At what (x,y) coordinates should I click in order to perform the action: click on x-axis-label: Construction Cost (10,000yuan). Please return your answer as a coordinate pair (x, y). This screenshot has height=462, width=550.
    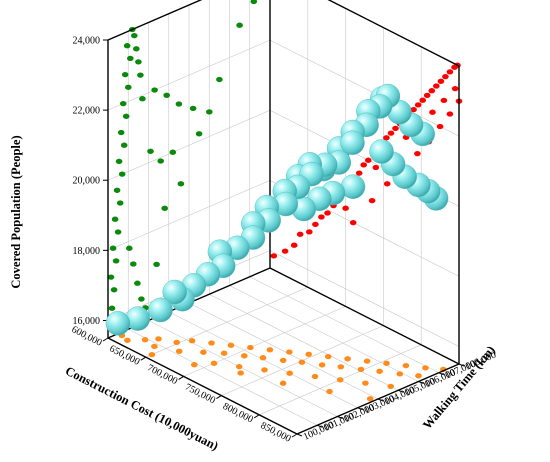
    Looking at the image, I should click on (142, 409).